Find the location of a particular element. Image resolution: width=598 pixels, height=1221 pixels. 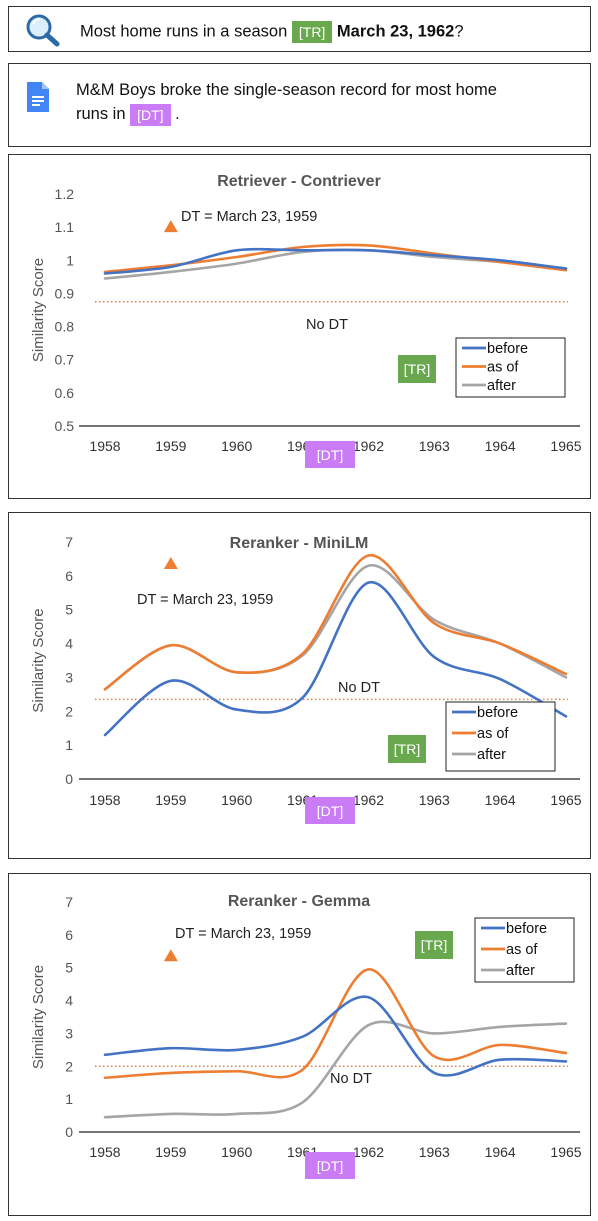

legend-box is located at coordinates (500, 736).